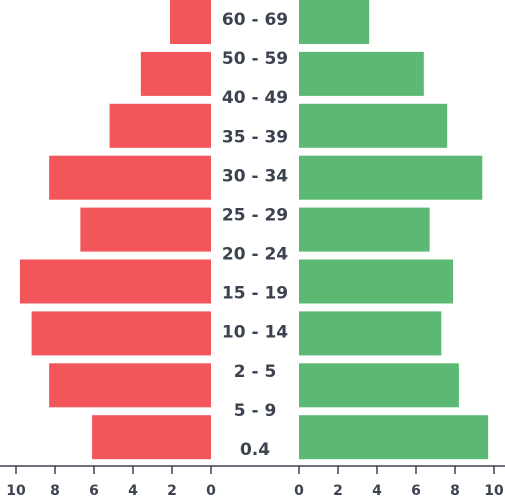 The height and width of the screenshot is (500, 505). Describe the element at coordinates (255, 450) in the screenshot. I see `age-label: 0.4` at that location.